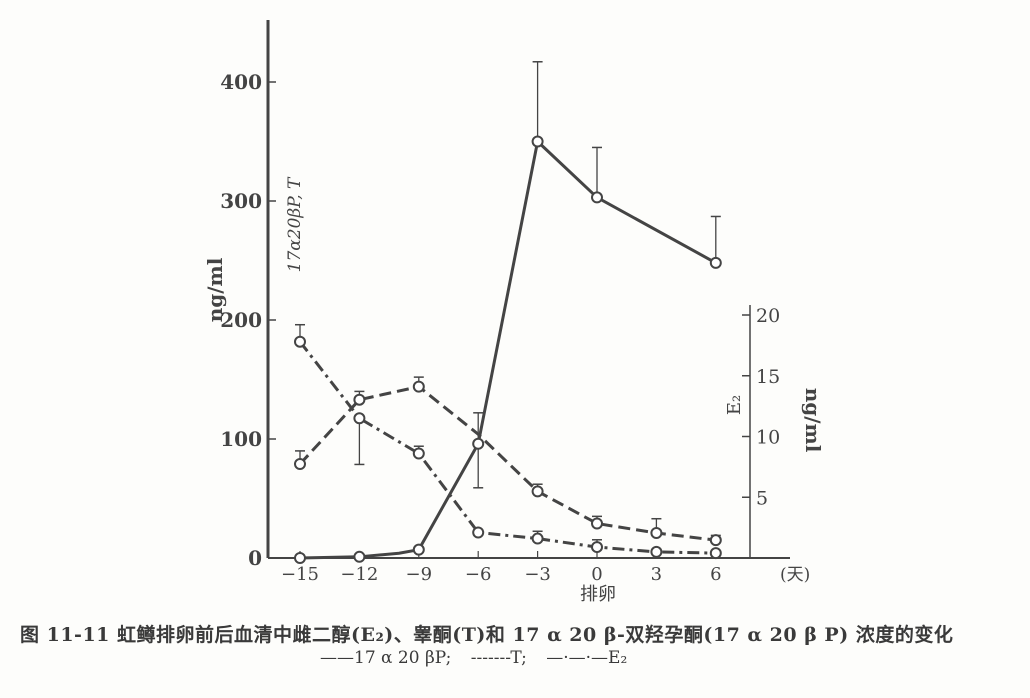 The image size is (1030, 698). What do you see at coordinates (498, 658) in the screenshot?
I see `legend-entry-t: -------T;` at bounding box center [498, 658].